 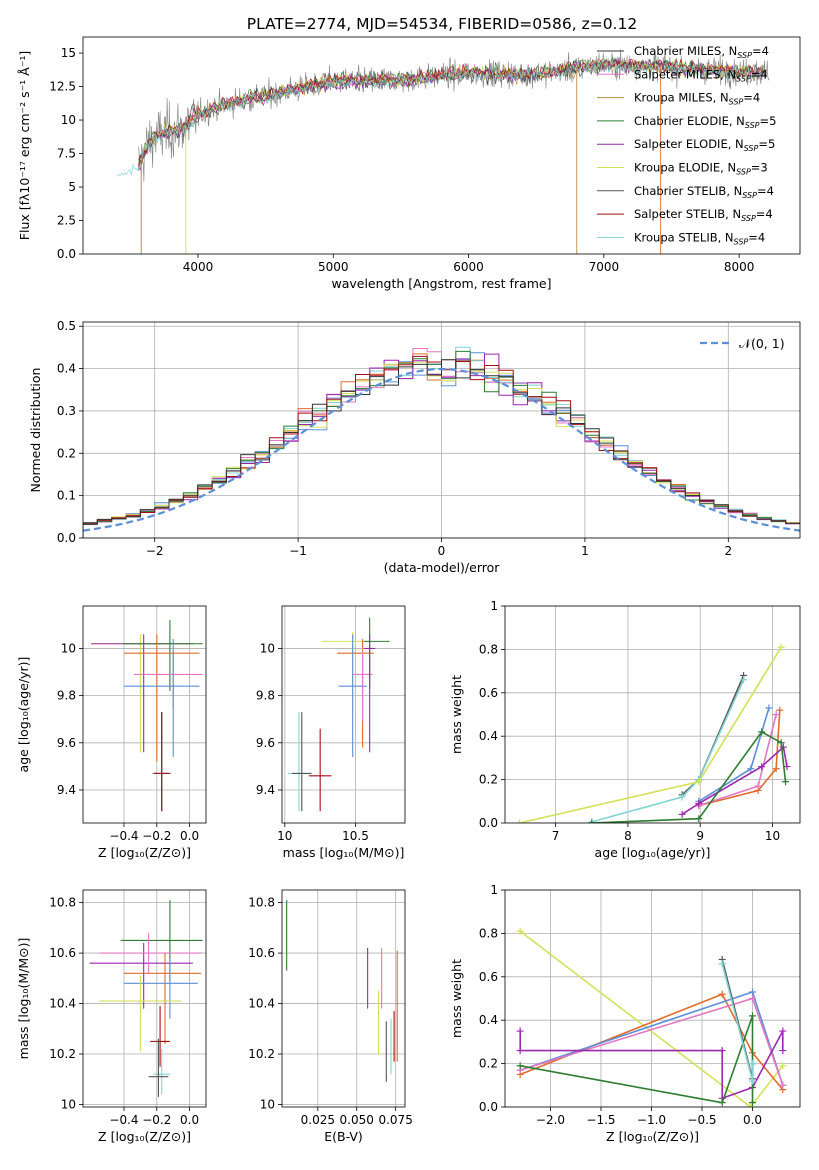 What do you see at coordinates (699, 238) in the screenshot?
I see `legend-label: Kroupa STELIB, NSSP=4` at bounding box center [699, 238].